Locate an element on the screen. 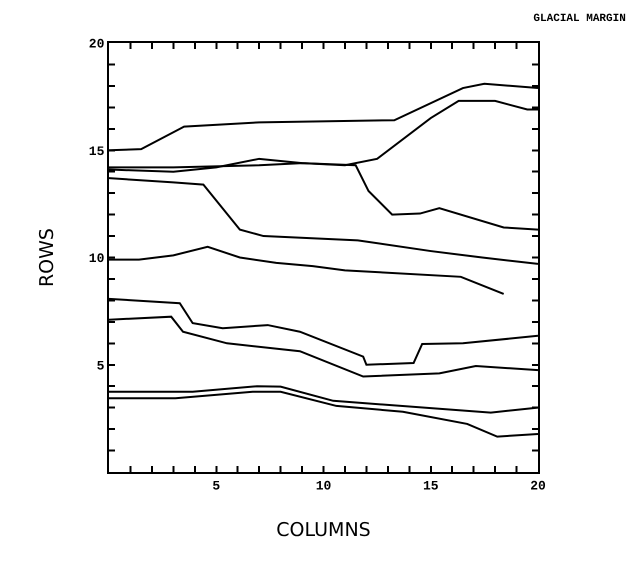 The image size is (629, 575). x-tick-label: 20 is located at coordinates (538, 486).